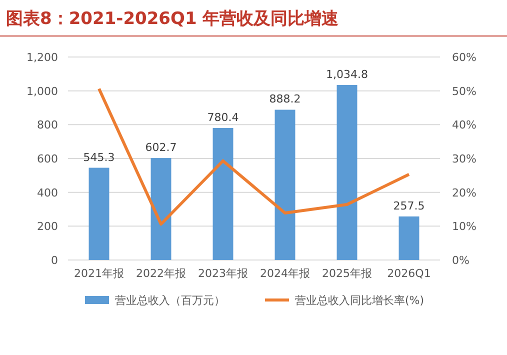 Image resolution: width=507 pixels, height=355 pixels. Describe the element at coordinates (223, 273) in the screenshot. I see `x-tick-label: 2023年报` at that location.